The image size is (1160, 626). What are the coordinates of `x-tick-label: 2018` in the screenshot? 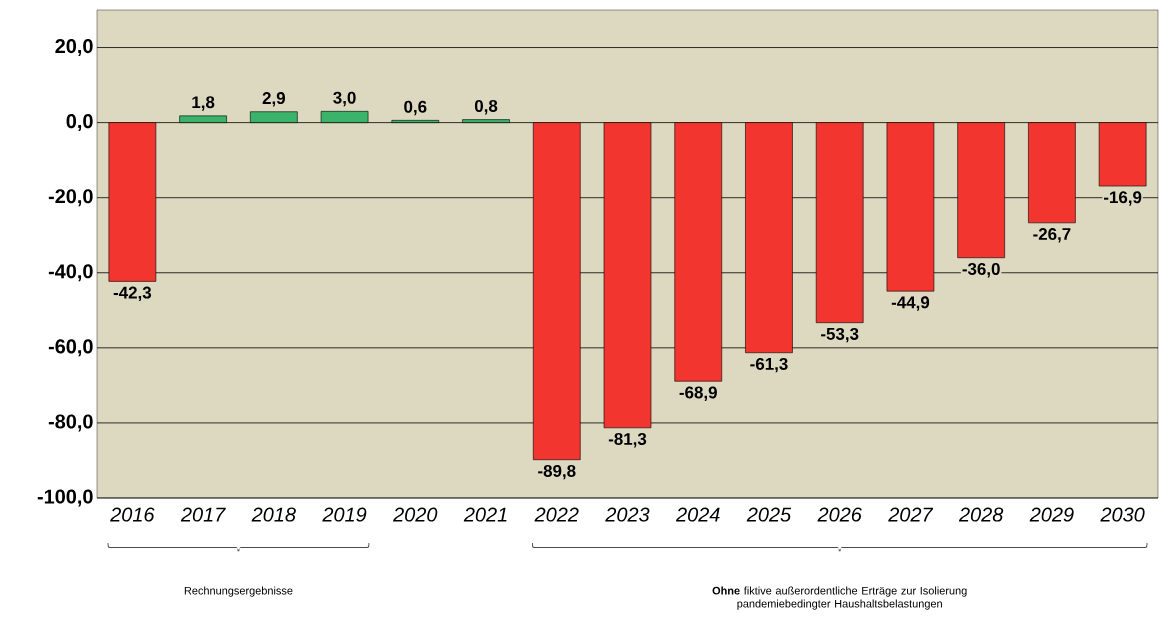 It's located at (273, 514).